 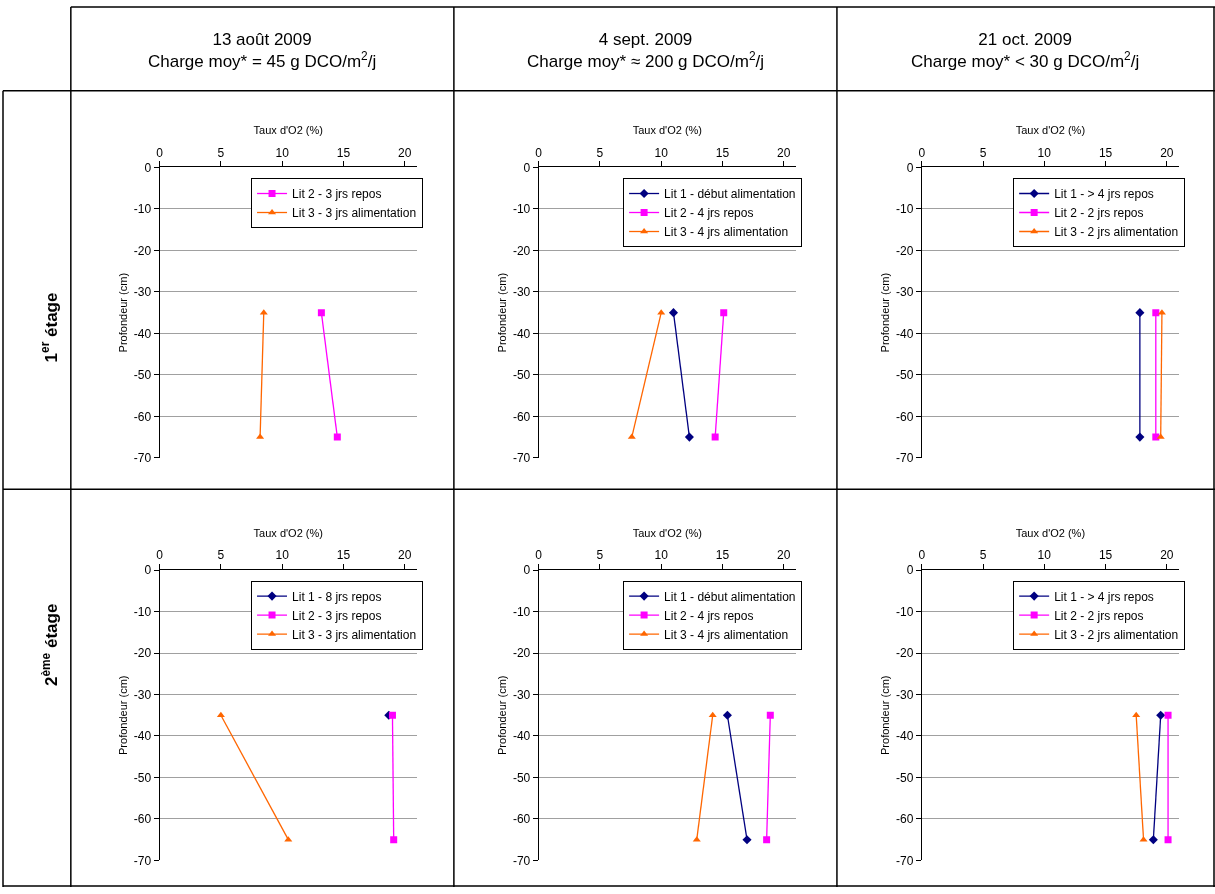 I want to click on legend-label: Lit 3 - 2 jrs alimentation, so click(x=1116, y=634).